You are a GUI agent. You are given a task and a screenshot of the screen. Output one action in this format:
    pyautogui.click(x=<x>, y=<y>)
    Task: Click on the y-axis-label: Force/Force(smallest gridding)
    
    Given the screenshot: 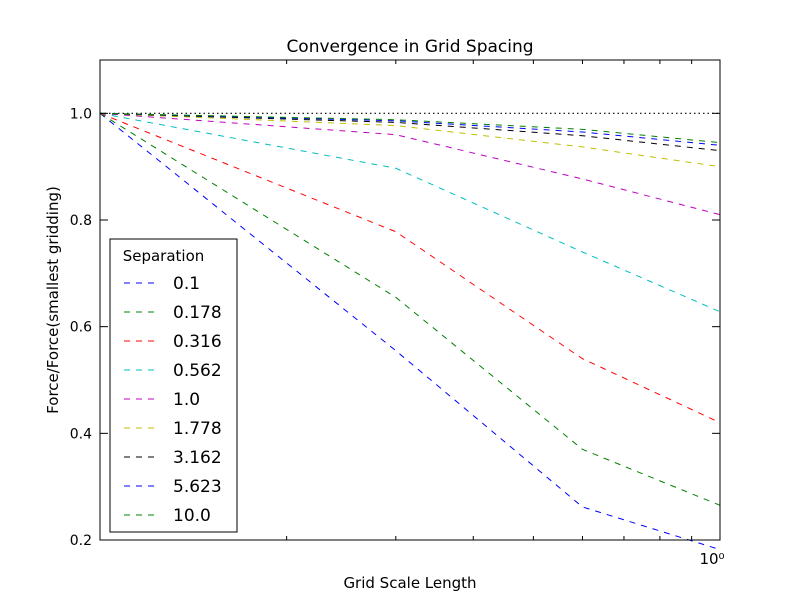 What is the action you would take?
    pyautogui.click(x=53, y=300)
    